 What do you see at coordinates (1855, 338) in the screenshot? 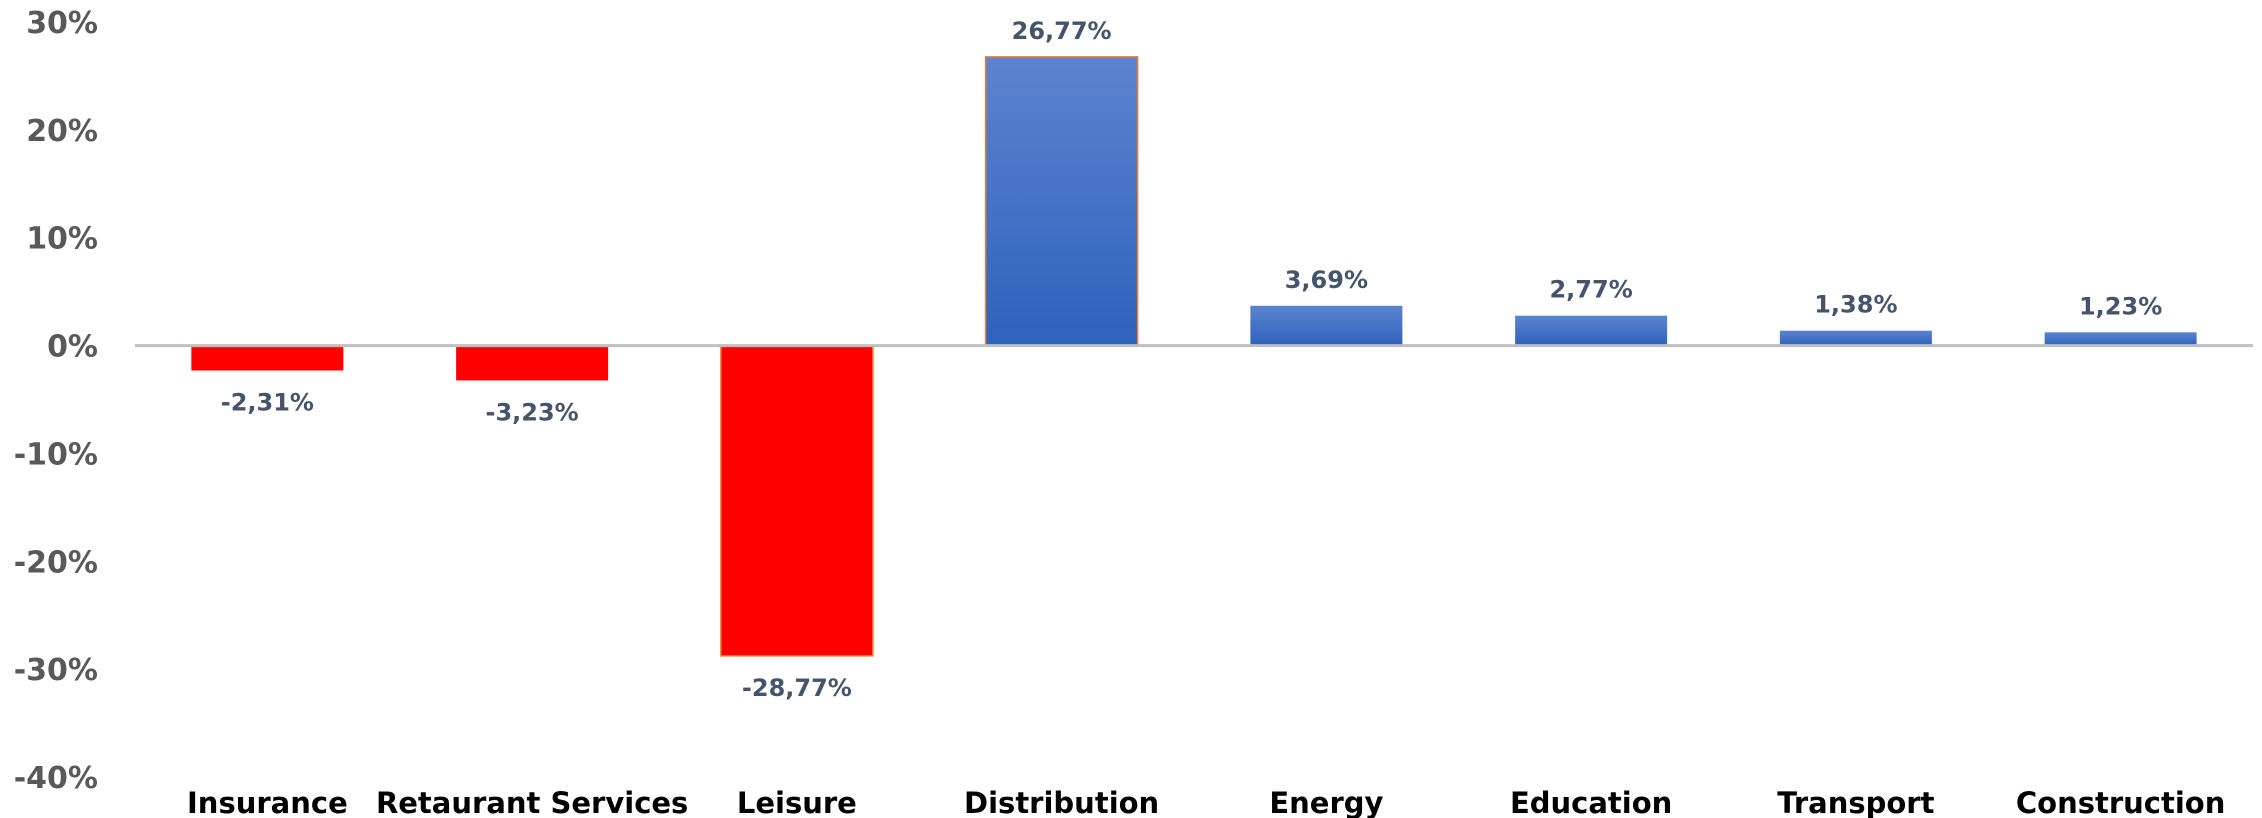
I see `bar-transport` at bounding box center [1855, 338].